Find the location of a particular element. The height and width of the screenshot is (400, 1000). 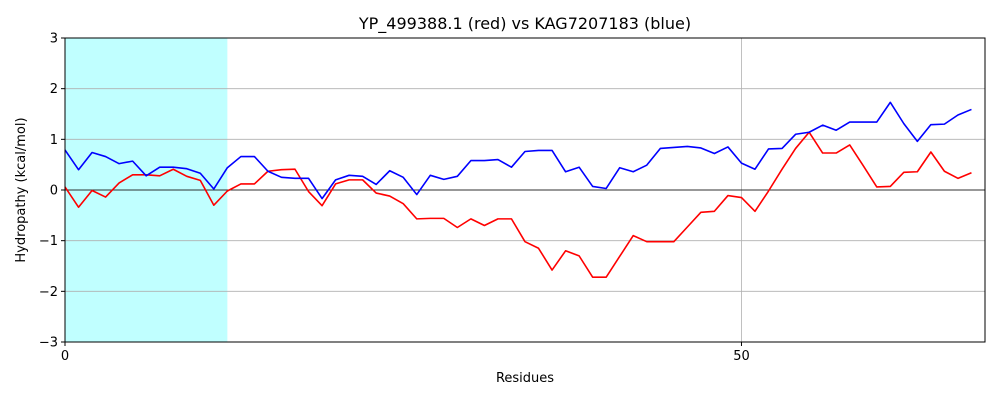

x-axis-title: Residues is located at coordinates (525, 378).